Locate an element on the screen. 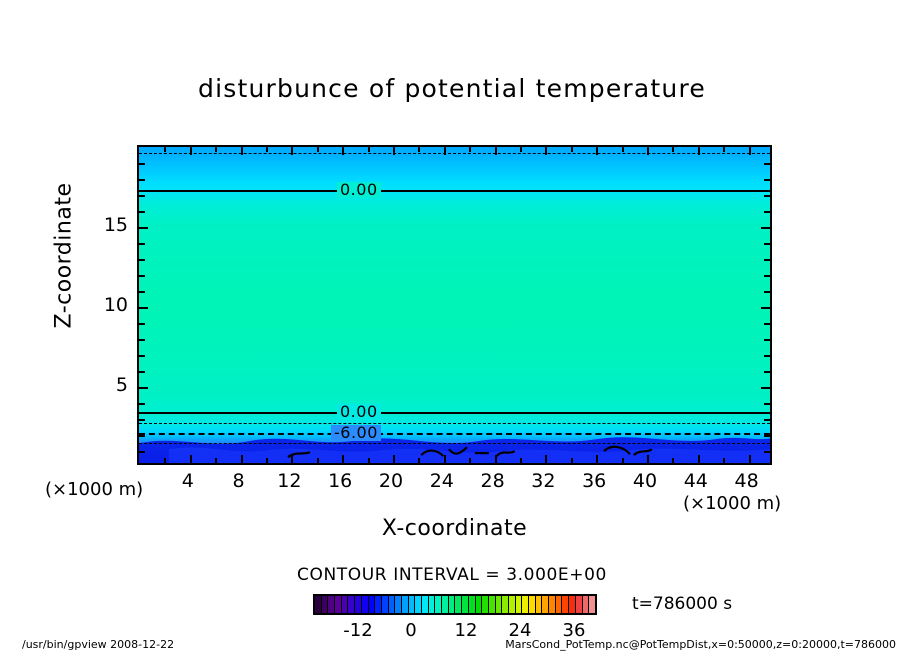  xtick-label: 12 is located at coordinates (289, 481).